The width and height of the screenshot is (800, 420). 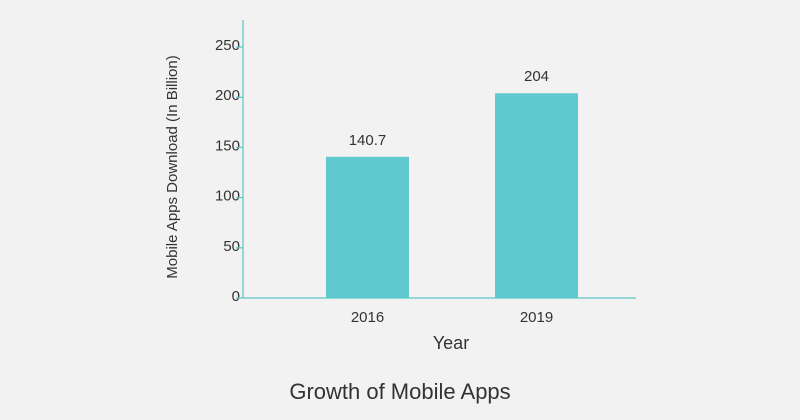 What do you see at coordinates (227, 196) in the screenshot?
I see `y-tick-label: 100` at bounding box center [227, 196].